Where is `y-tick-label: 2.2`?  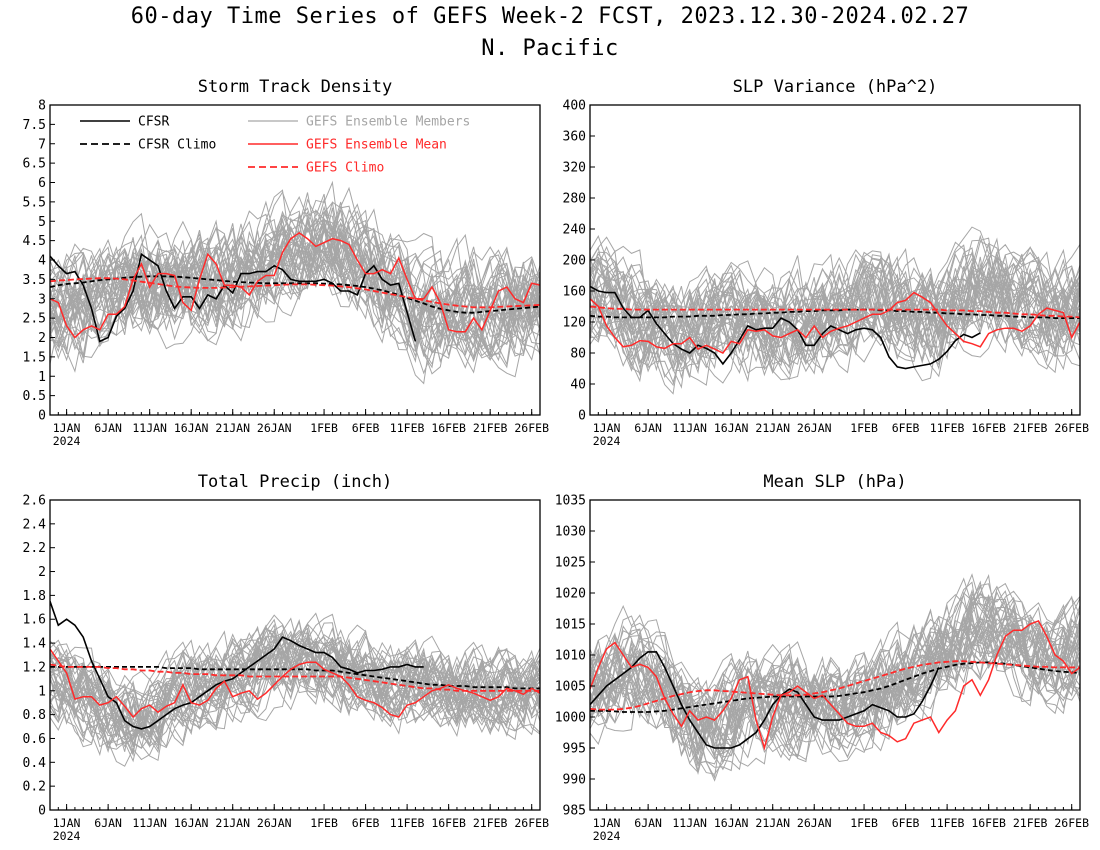 y-tick-label: 2.2 is located at coordinates (34, 548).